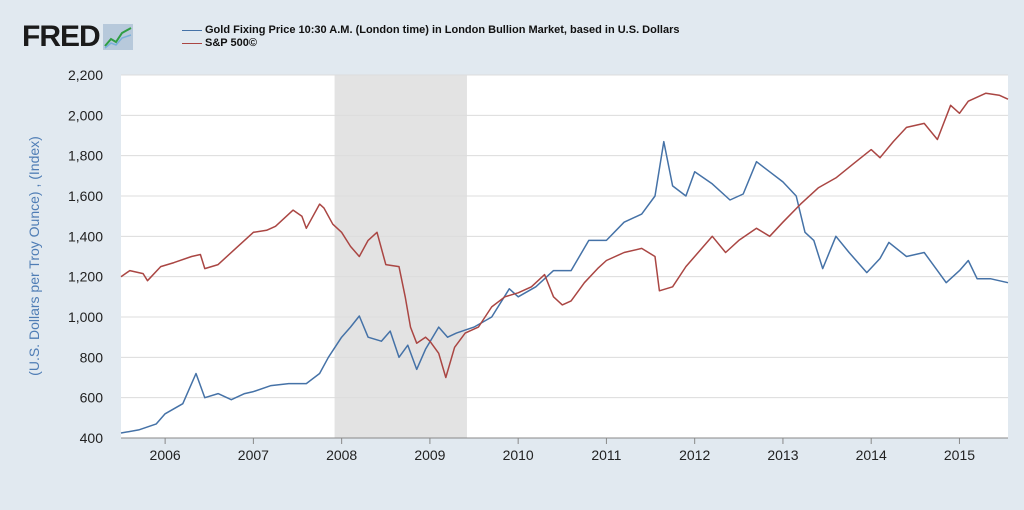  Describe the element at coordinates (429, 455) in the screenshot. I see `x-tick-label-2009: 2009` at that location.